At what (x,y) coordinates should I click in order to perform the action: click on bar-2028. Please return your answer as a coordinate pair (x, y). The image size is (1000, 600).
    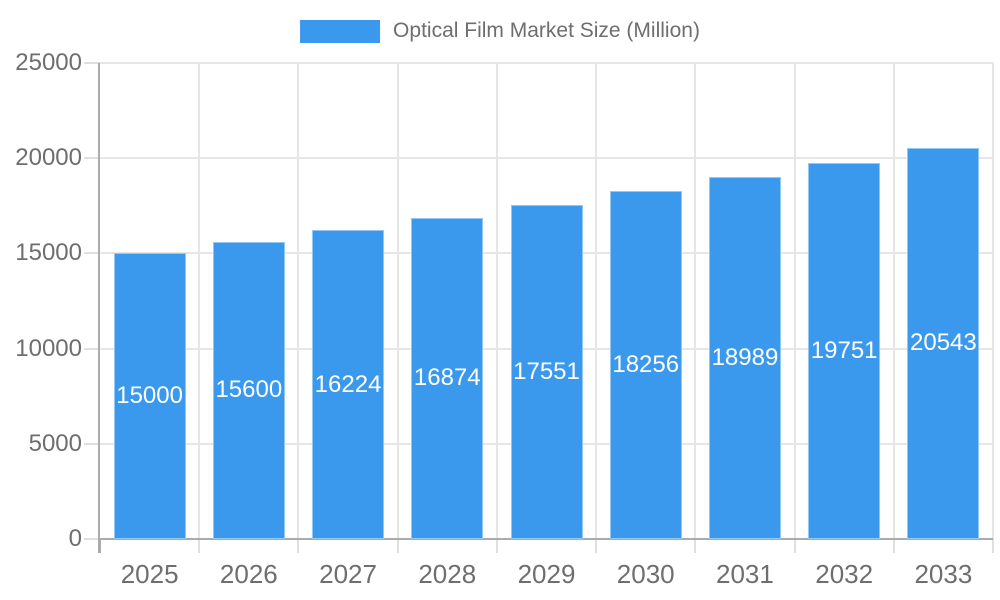
    Looking at the image, I should click on (447, 378).